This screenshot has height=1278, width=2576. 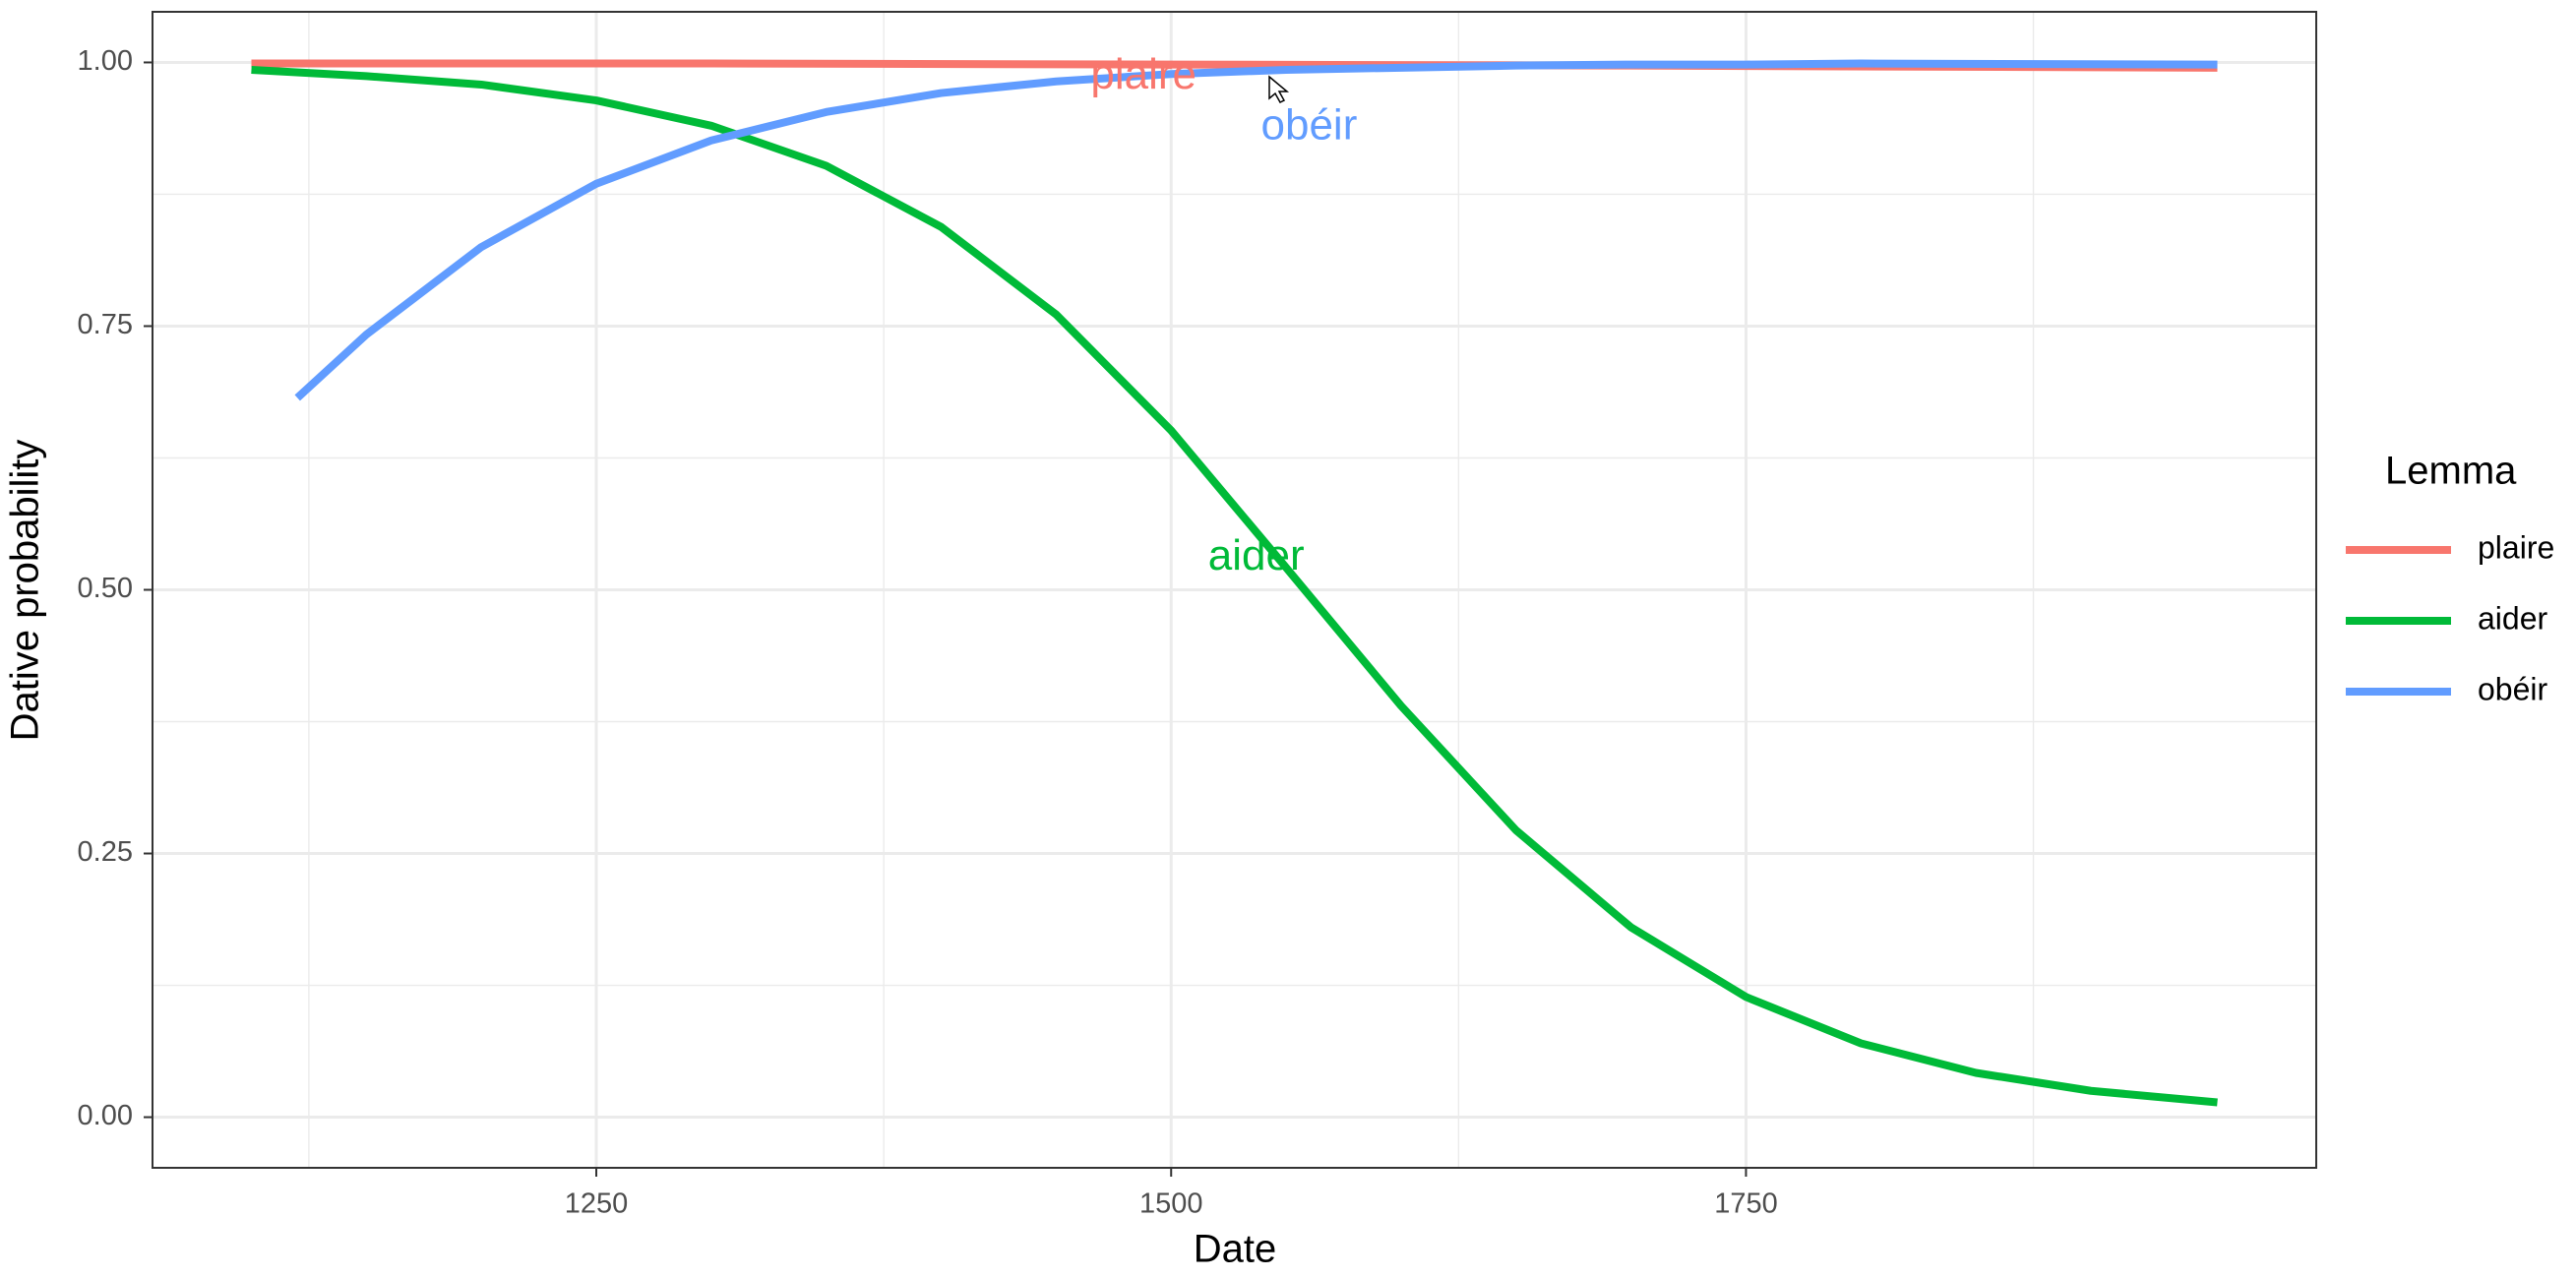 What do you see at coordinates (25, 591) in the screenshot?
I see `y-axis-title: Dative probability` at bounding box center [25, 591].